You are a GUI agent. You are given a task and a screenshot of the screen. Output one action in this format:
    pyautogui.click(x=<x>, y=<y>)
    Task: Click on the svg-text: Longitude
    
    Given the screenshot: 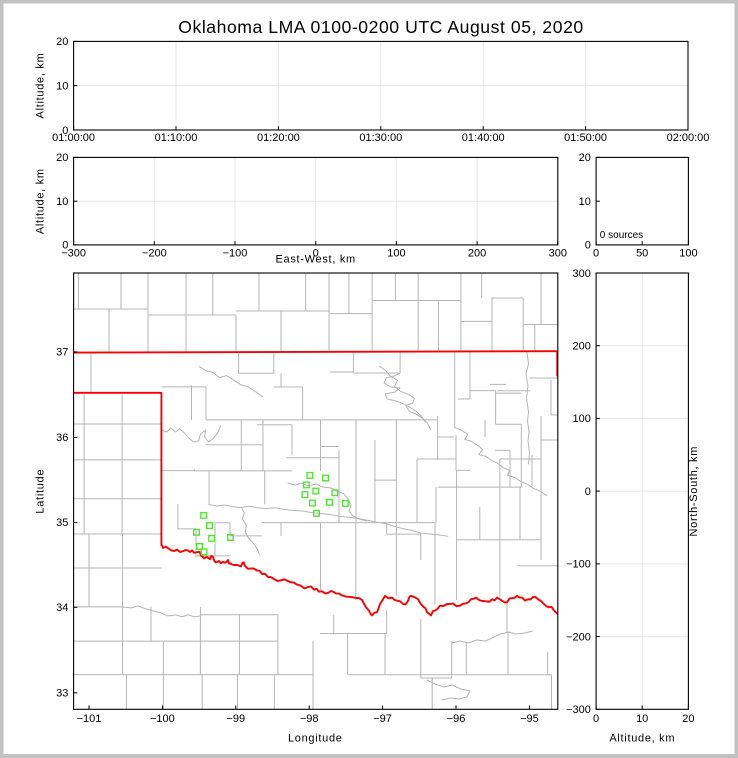 What is the action you would take?
    pyautogui.click(x=315, y=738)
    